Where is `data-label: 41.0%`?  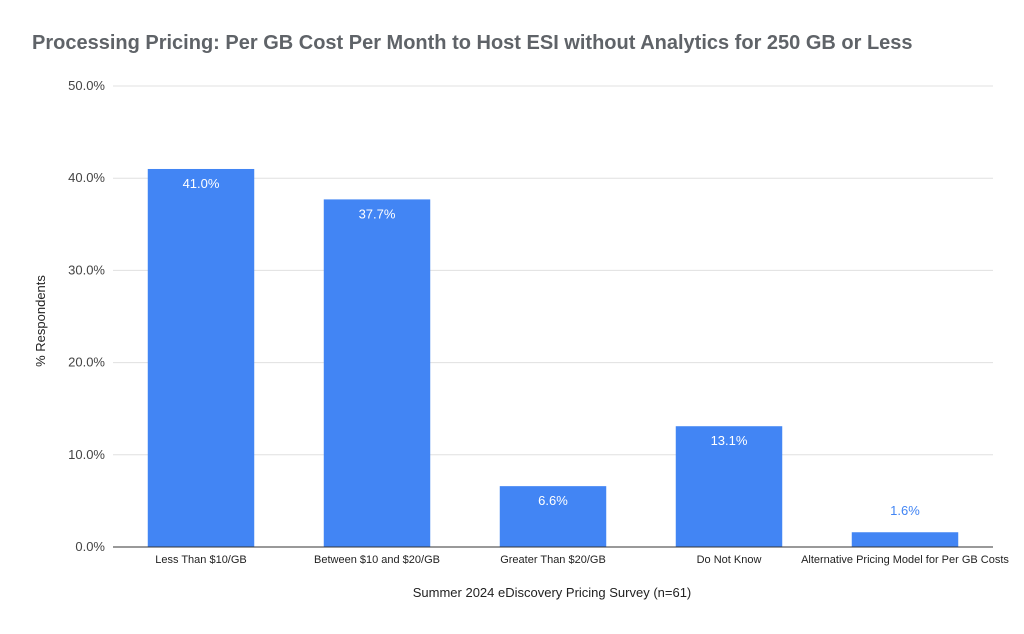 data-label: 41.0% is located at coordinates (201, 183).